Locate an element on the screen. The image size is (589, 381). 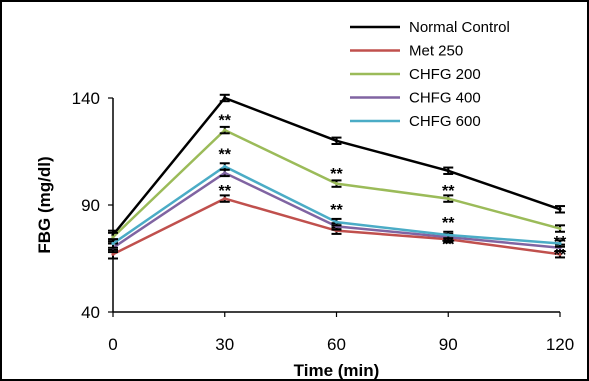
x-tick-label: 120 is located at coordinates (560, 344).